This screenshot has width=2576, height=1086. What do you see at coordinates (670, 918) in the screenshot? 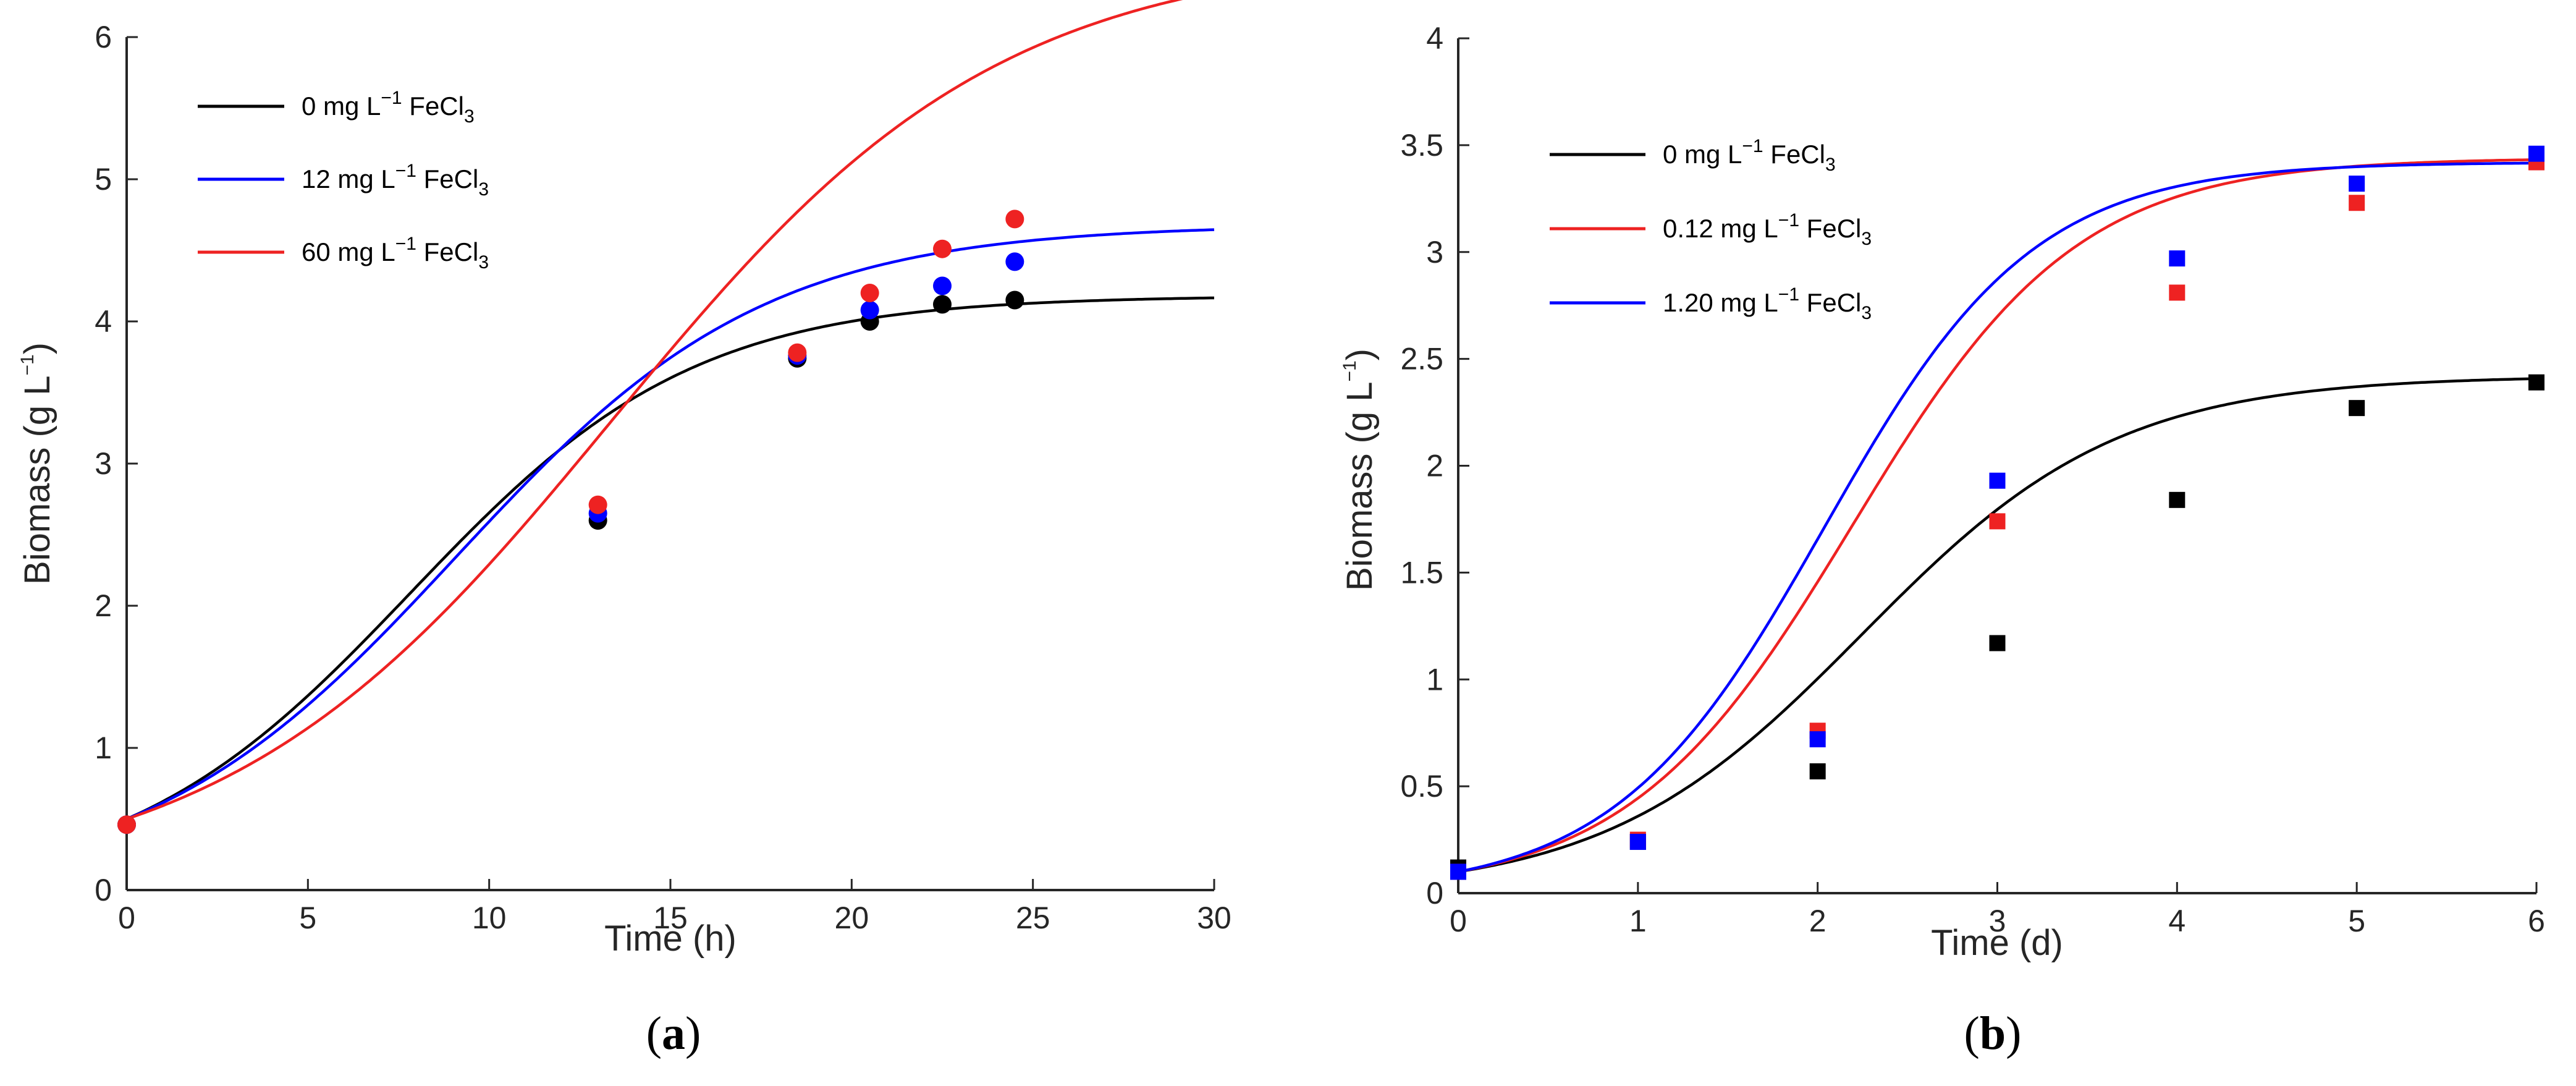
I see `panel-a-x-tick-label: 15` at bounding box center [670, 918].